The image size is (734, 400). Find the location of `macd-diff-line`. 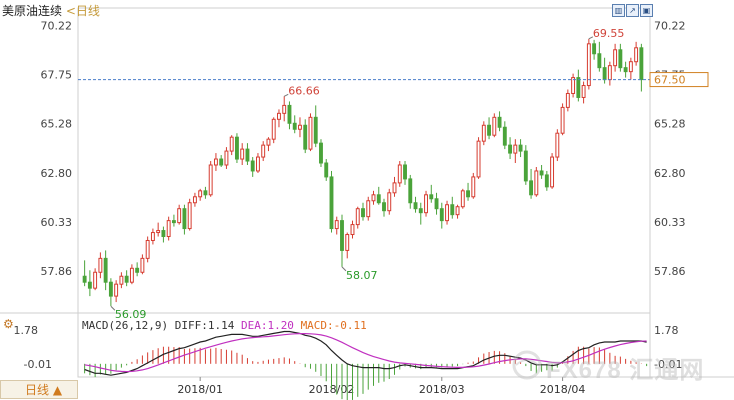

macd-diff-line is located at coordinates (365, 353).